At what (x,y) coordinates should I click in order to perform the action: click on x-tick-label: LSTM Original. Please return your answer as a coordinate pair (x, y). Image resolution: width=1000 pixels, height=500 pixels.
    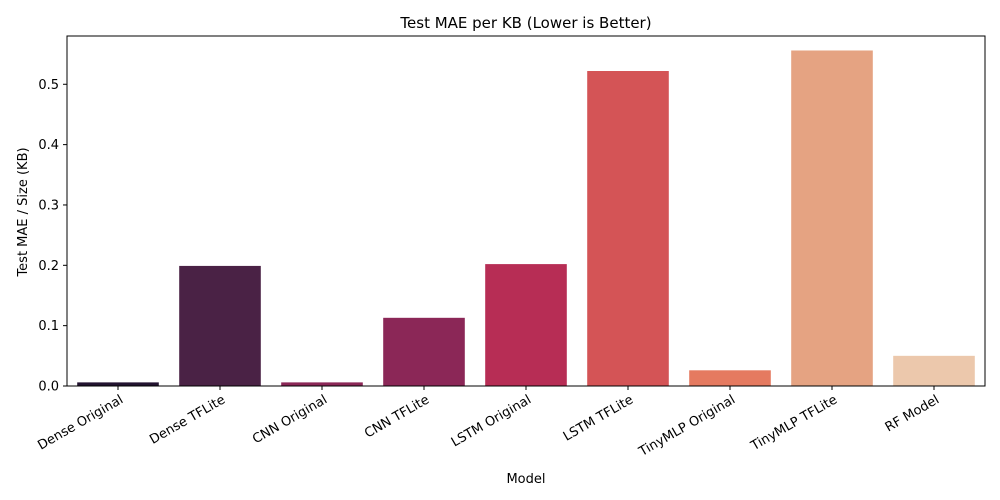
    Looking at the image, I should click on (491, 421).